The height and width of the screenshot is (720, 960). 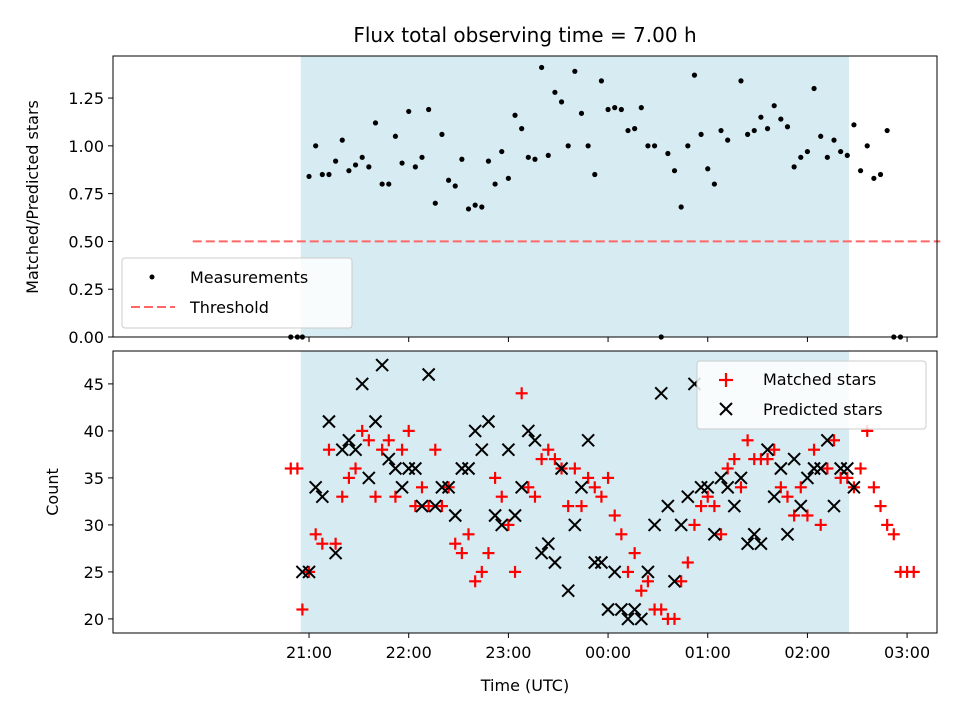 What do you see at coordinates (94, 384) in the screenshot?
I see `y-tick-label: 45` at bounding box center [94, 384].